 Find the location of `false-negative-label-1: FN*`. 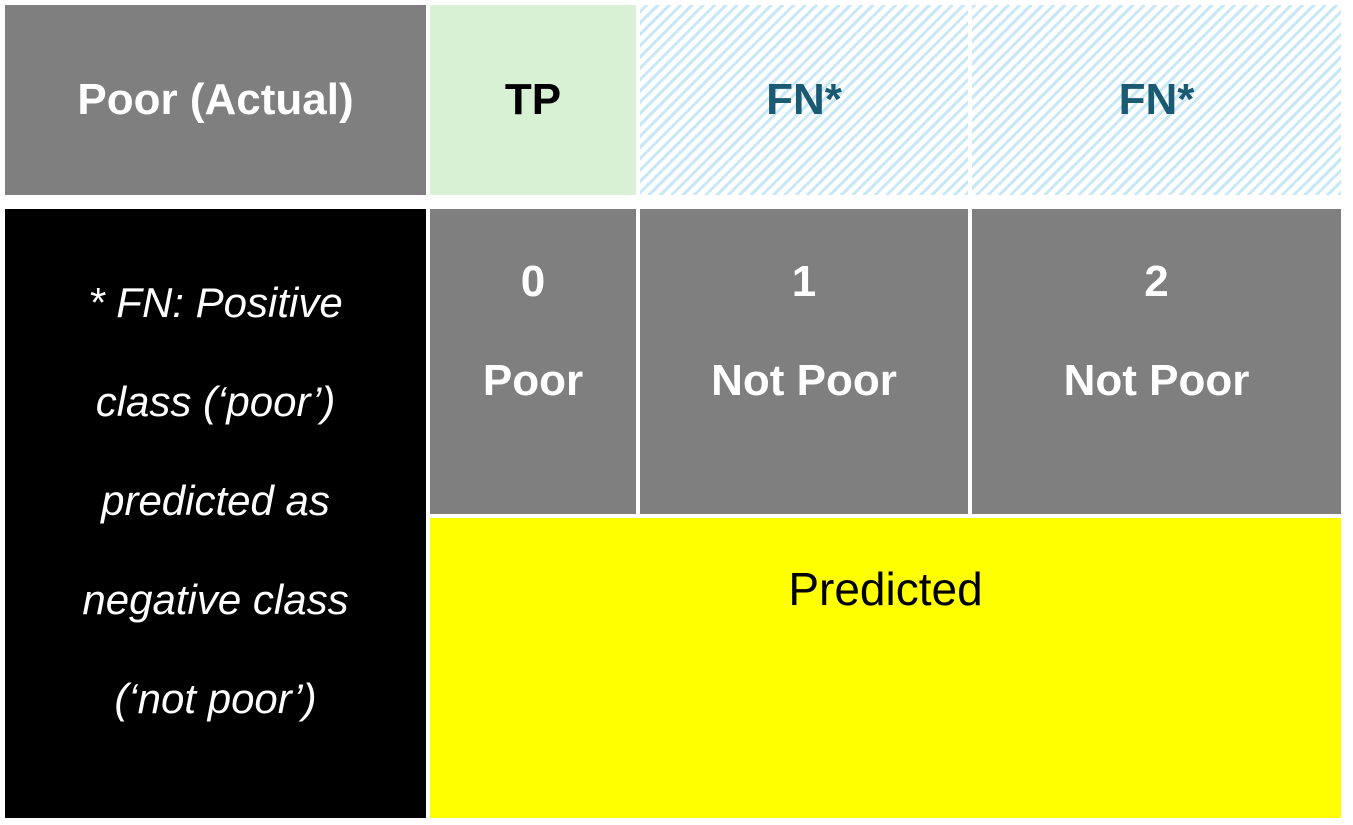

false-negative-label-1: FN* is located at coordinates (804, 99).